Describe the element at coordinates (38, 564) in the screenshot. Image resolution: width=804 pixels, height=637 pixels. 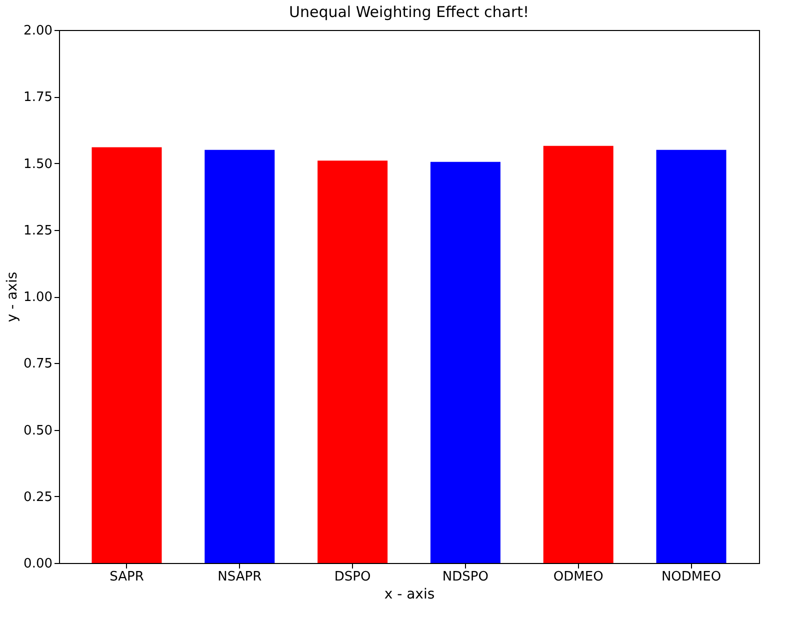
I see `y-tick-label: 0.00` at that location.